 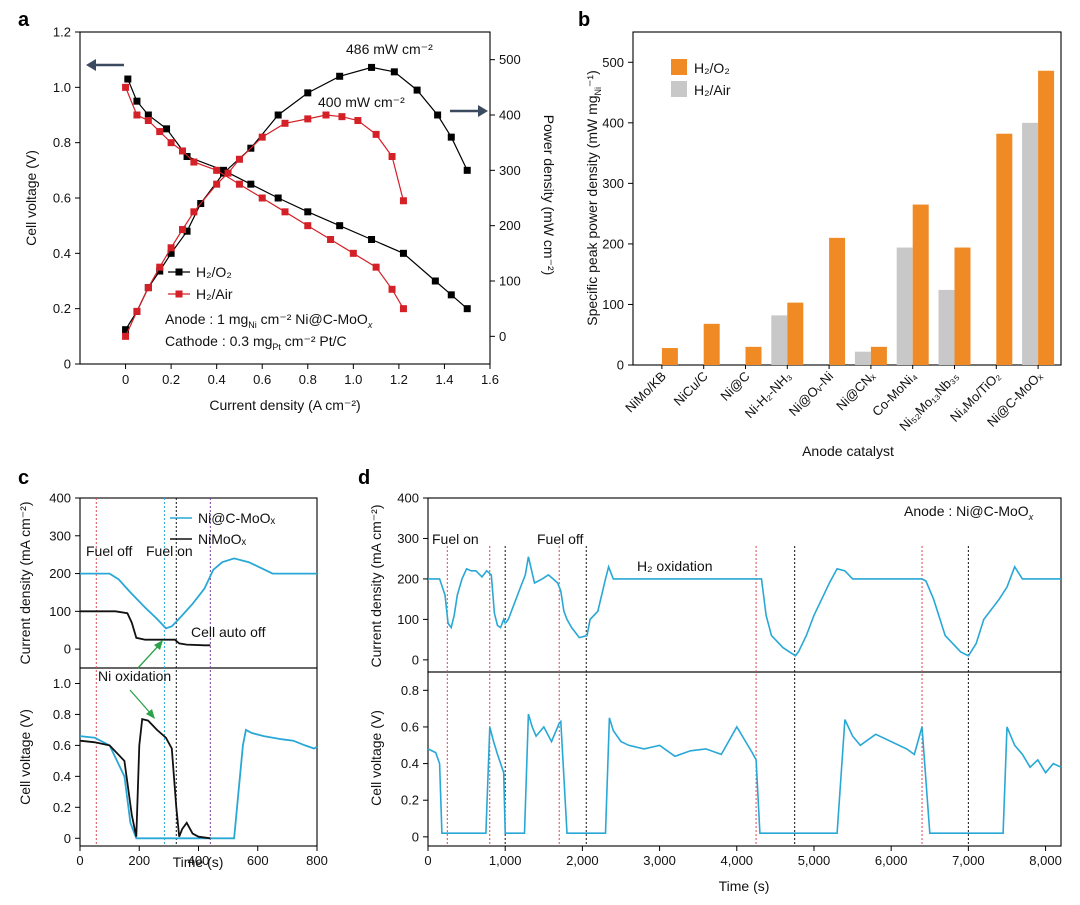 What do you see at coordinates (60, 498) in the screenshot?
I see `c-ytick-top-label: 400` at bounding box center [60, 498].